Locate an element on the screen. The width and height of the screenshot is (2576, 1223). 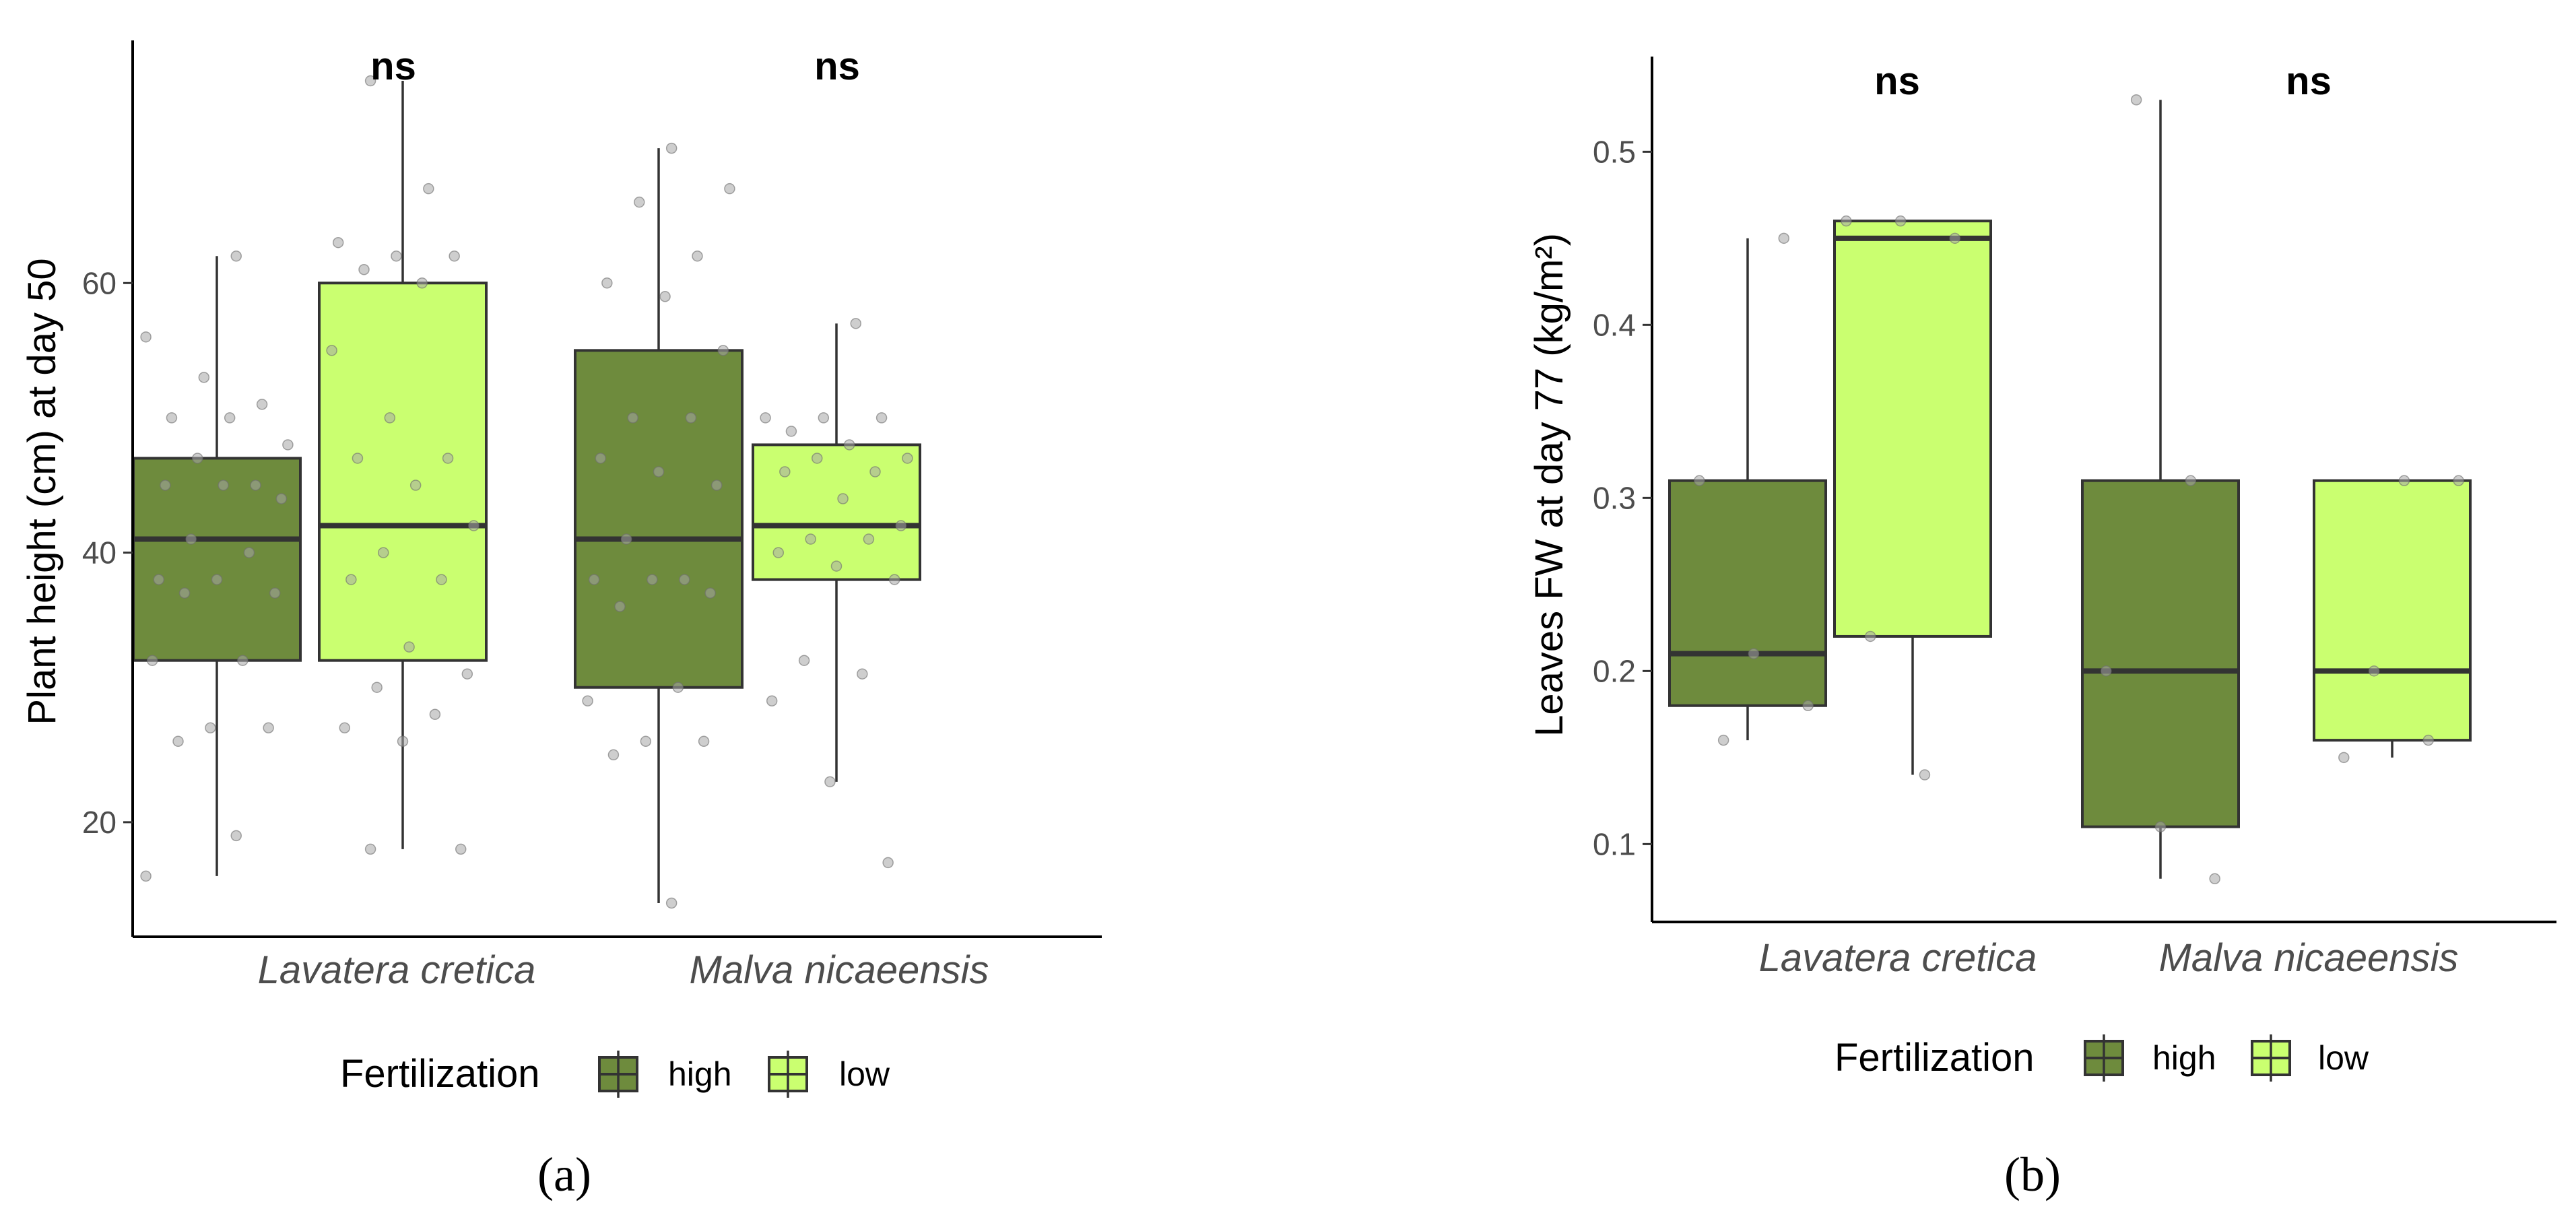
panel-b-y-tick-label: 0.5 is located at coordinates (1614, 151).